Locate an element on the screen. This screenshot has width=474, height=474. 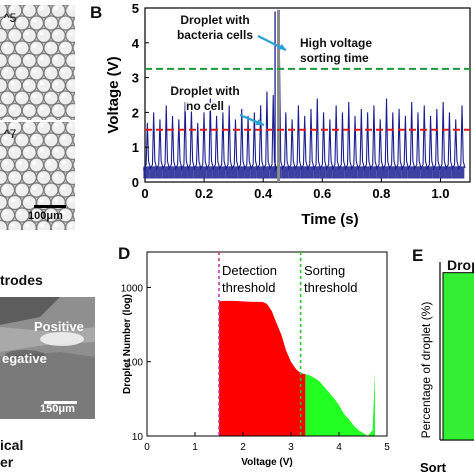
sorting-window-bar is located at coordinates (279, 95).